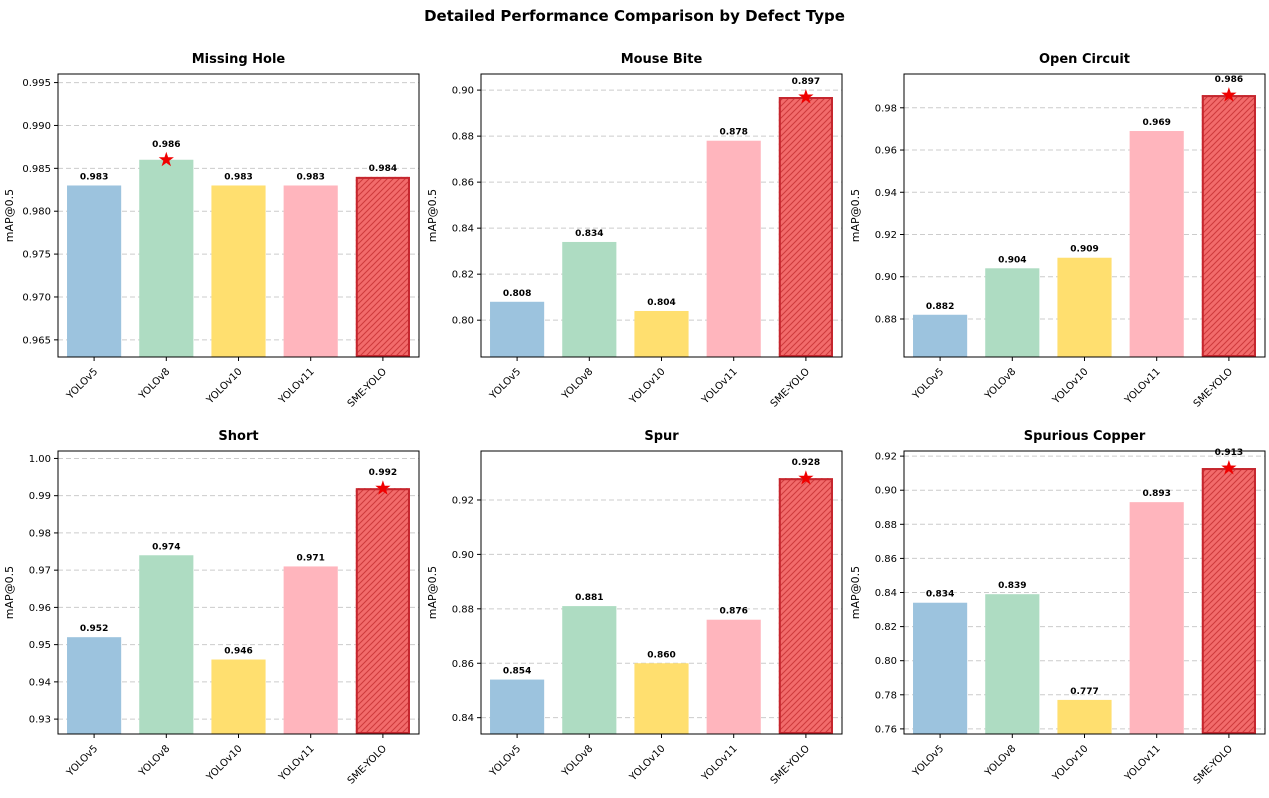 The image size is (1269, 798). What do you see at coordinates (36, 169) in the screenshot?
I see `y-tick-label: 0.985` at bounding box center [36, 169].